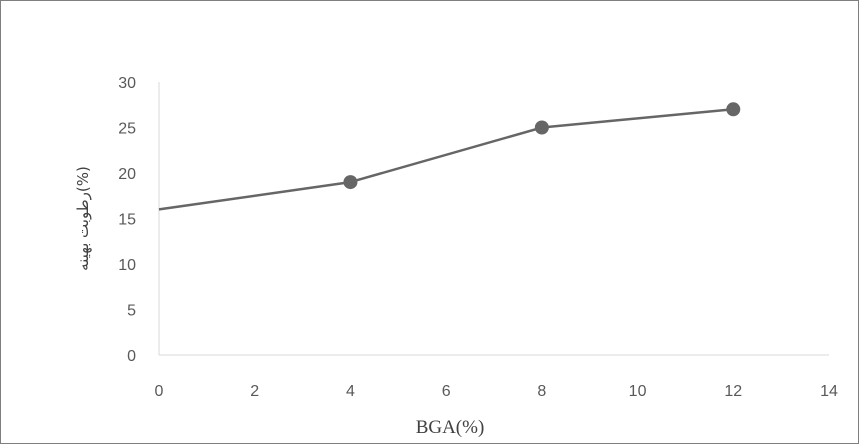  Describe the element at coordinates (496, 391) in the screenshot. I see `x-tick-labels: 0 2 4 6 8 10 12 14` at that location.